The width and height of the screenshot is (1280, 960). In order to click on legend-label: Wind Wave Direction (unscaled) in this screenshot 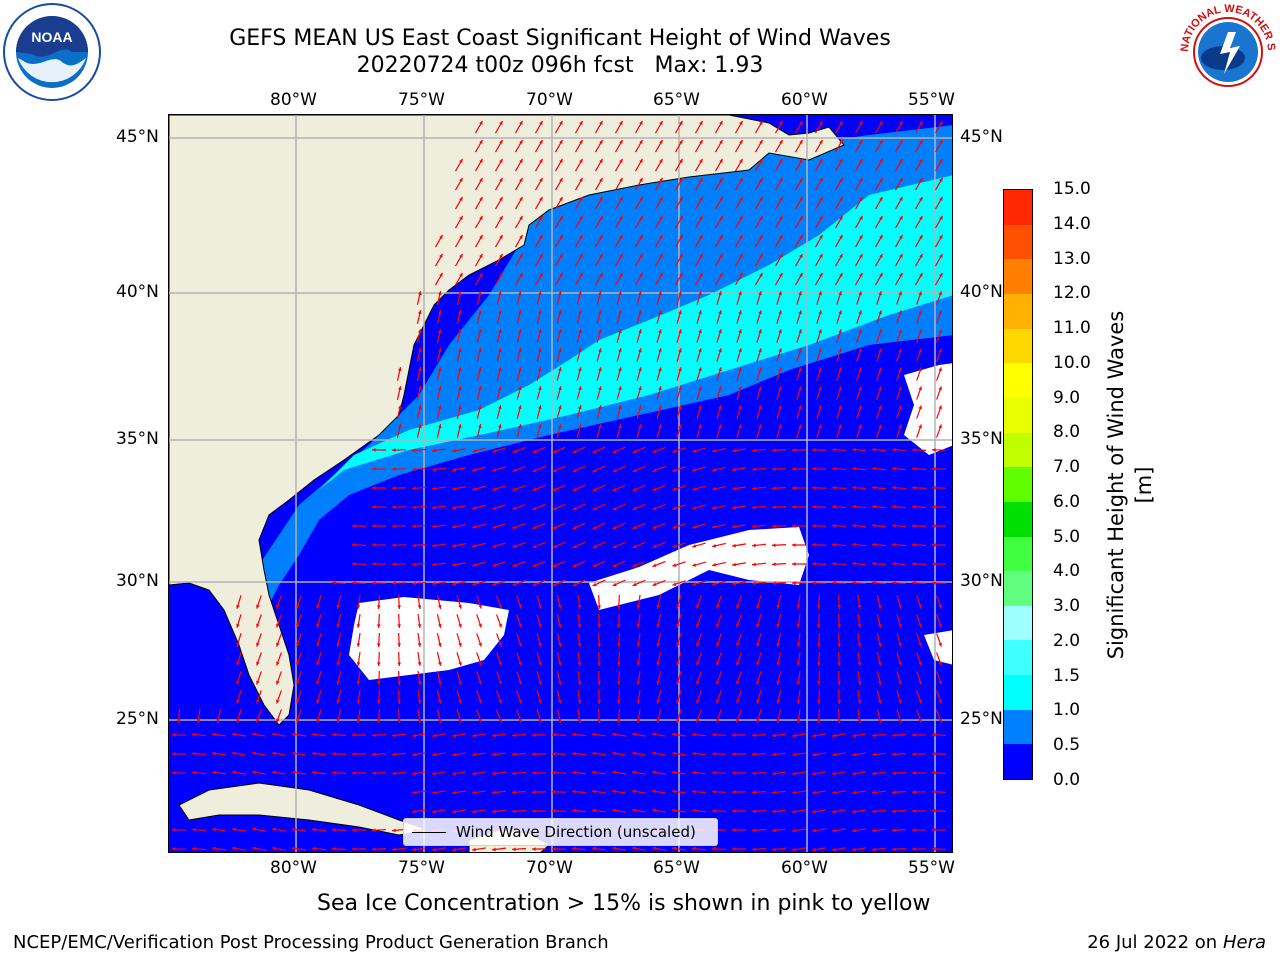, I will do `click(576, 832)`.